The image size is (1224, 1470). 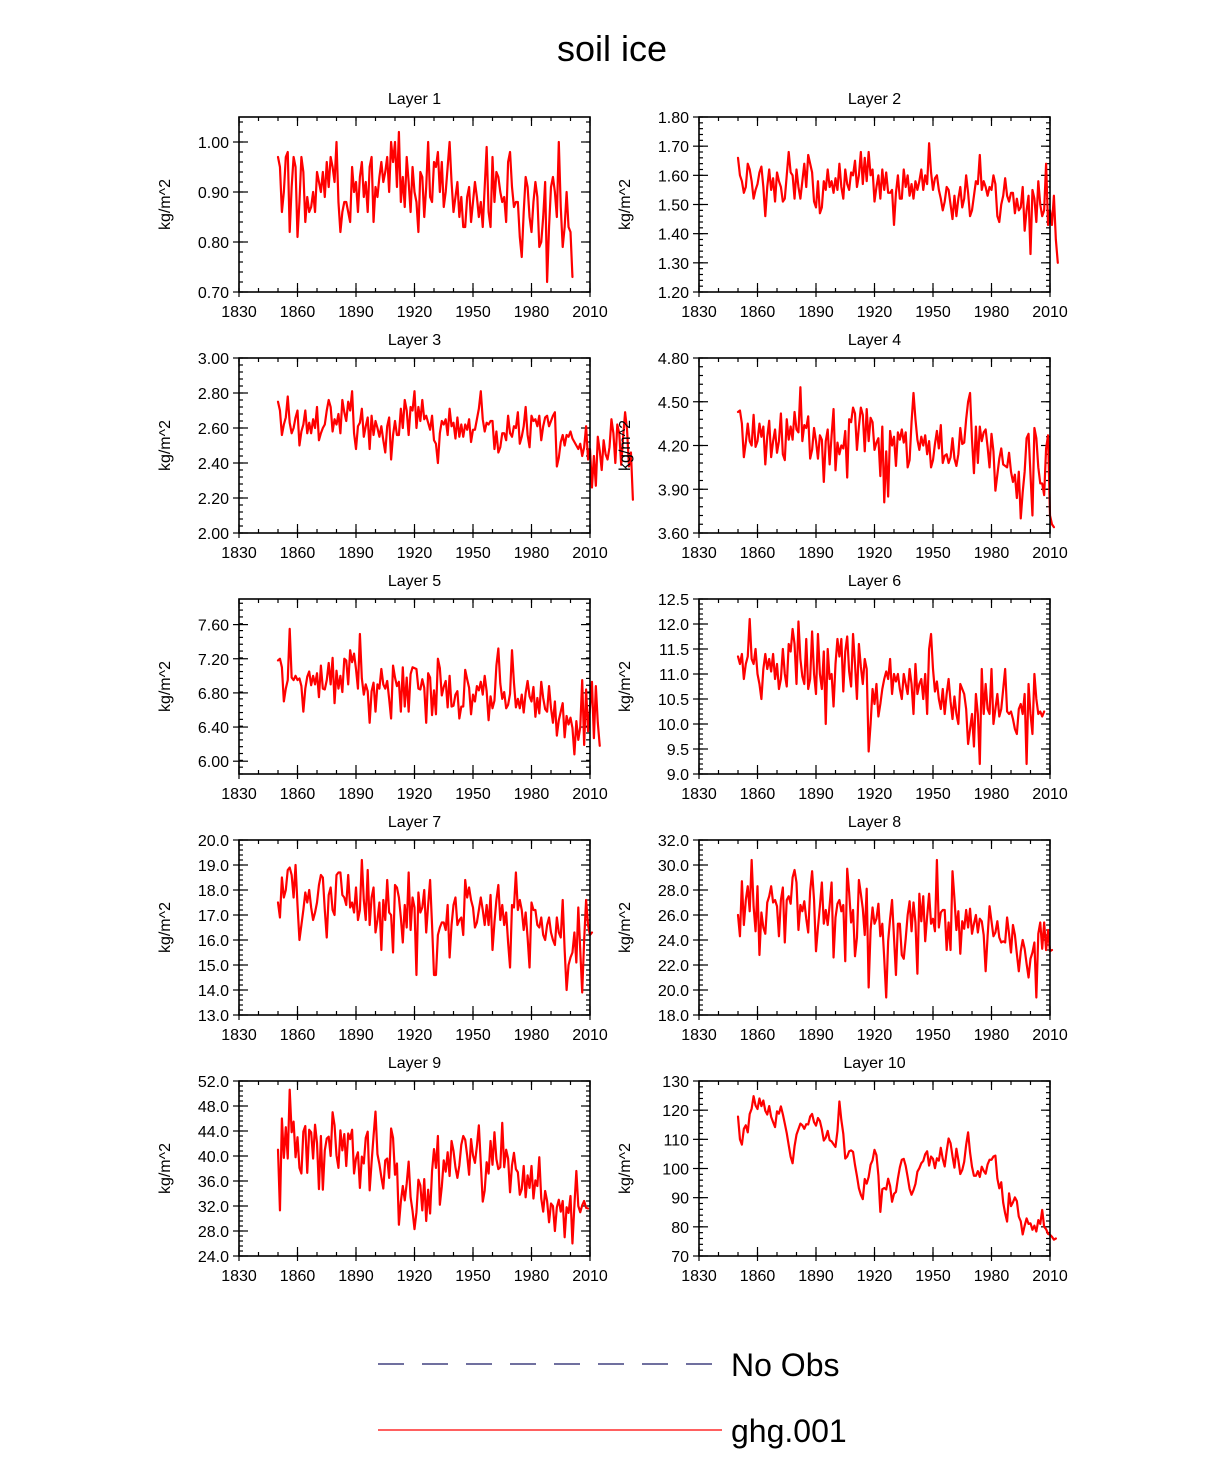 What do you see at coordinates (673, 625) in the screenshot?
I see `y-tick-label: 12.0` at bounding box center [673, 625].